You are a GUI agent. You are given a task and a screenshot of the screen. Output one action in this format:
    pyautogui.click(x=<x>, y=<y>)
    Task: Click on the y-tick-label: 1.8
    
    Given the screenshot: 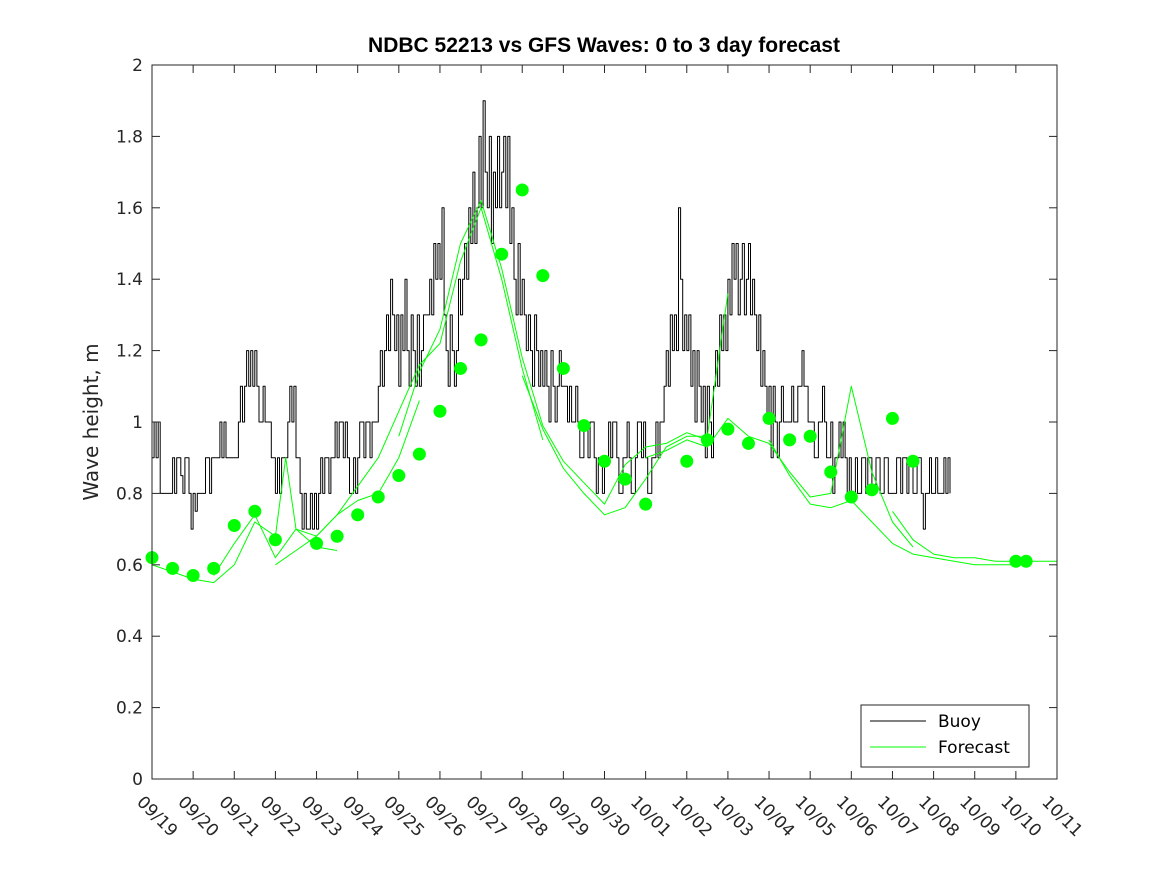 What is the action you would take?
    pyautogui.click(x=129, y=137)
    